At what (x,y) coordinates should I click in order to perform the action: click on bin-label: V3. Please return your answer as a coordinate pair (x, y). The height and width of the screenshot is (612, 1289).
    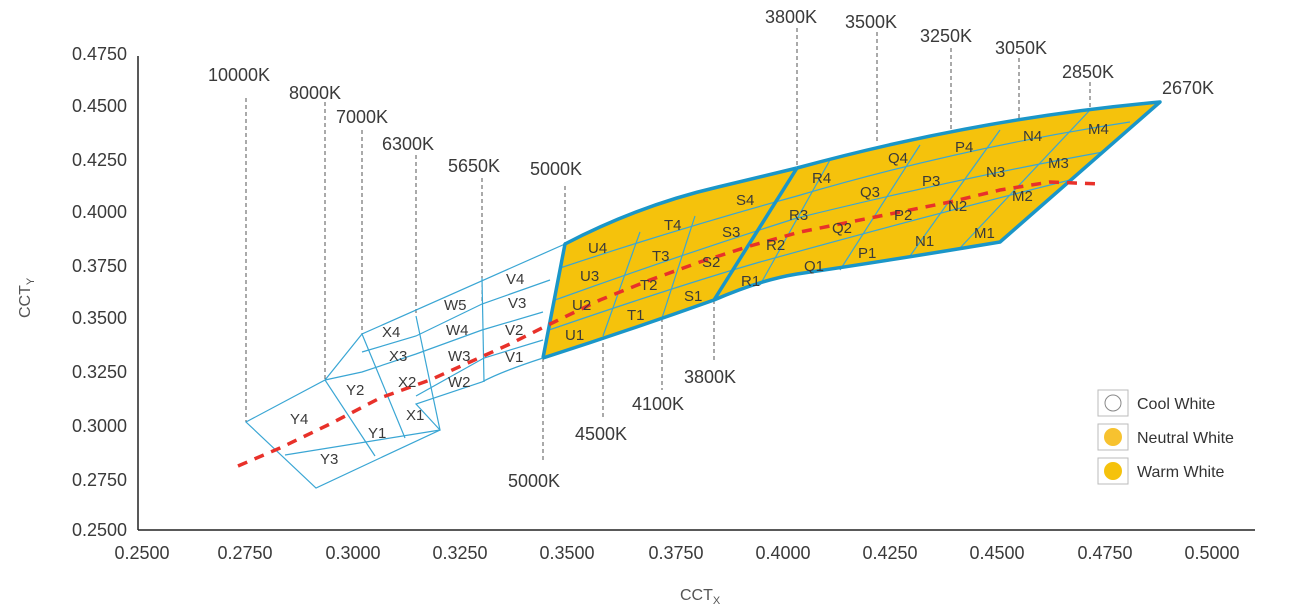
    Looking at the image, I should click on (517, 303).